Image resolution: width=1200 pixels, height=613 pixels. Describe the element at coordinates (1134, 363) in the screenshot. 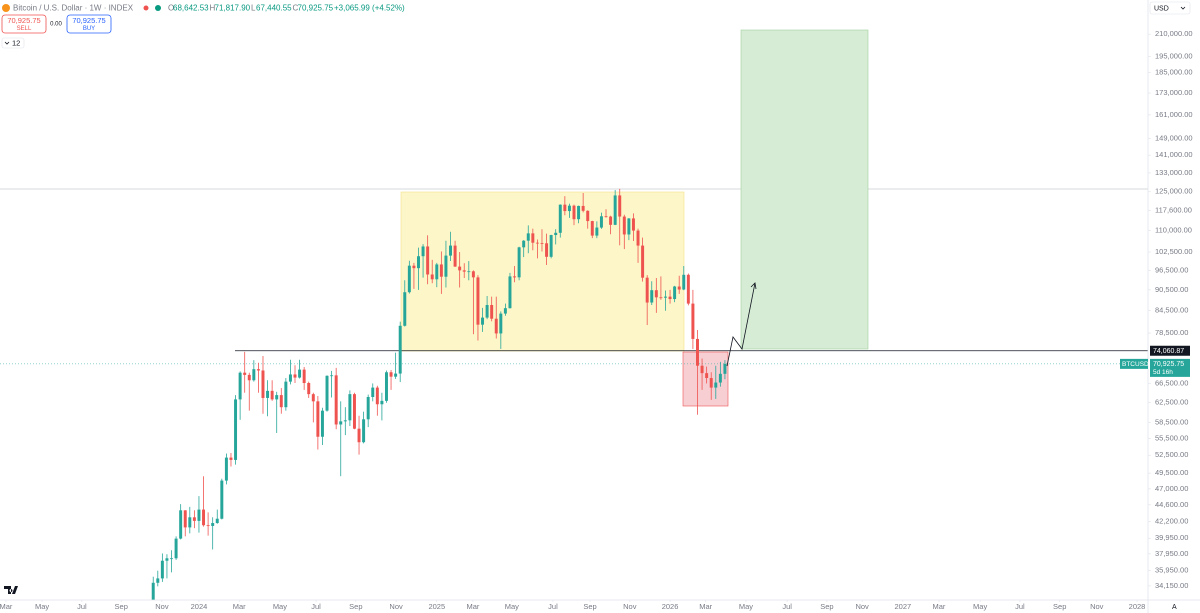

I see `symbol-tag` at that location.